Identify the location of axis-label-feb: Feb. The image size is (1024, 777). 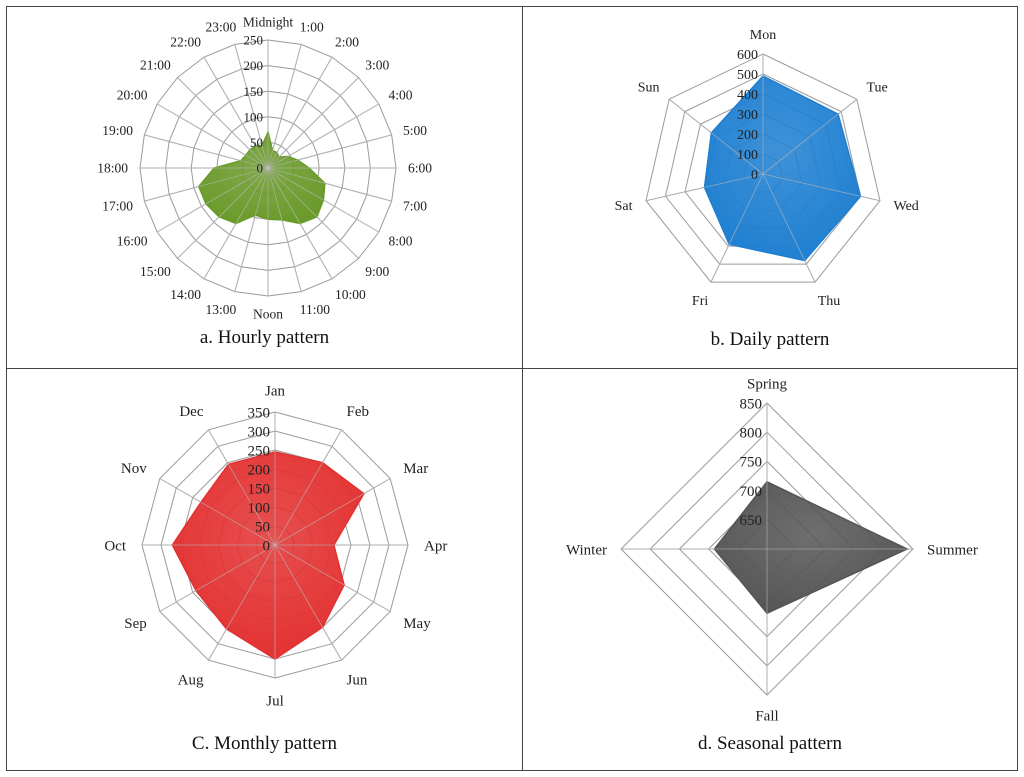
(358, 412).